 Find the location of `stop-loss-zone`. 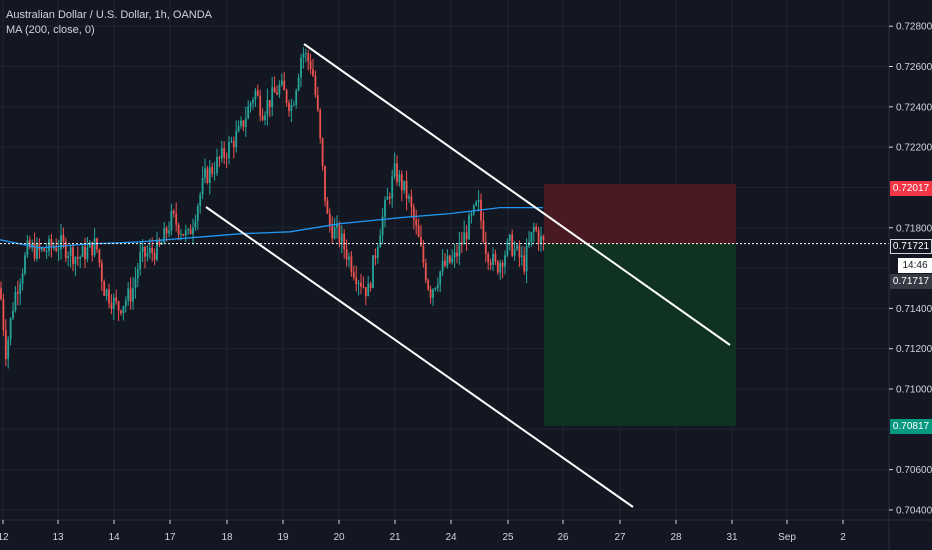

stop-loss-zone is located at coordinates (640, 214).